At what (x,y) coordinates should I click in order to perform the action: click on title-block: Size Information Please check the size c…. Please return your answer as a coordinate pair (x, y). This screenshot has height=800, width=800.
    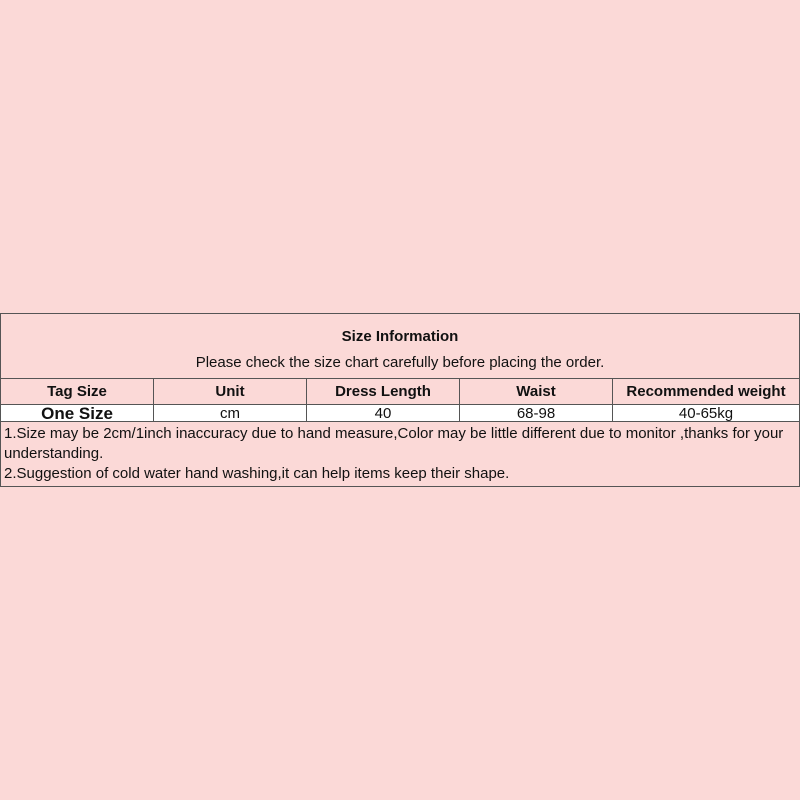
    Looking at the image, I should click on (400, 346).